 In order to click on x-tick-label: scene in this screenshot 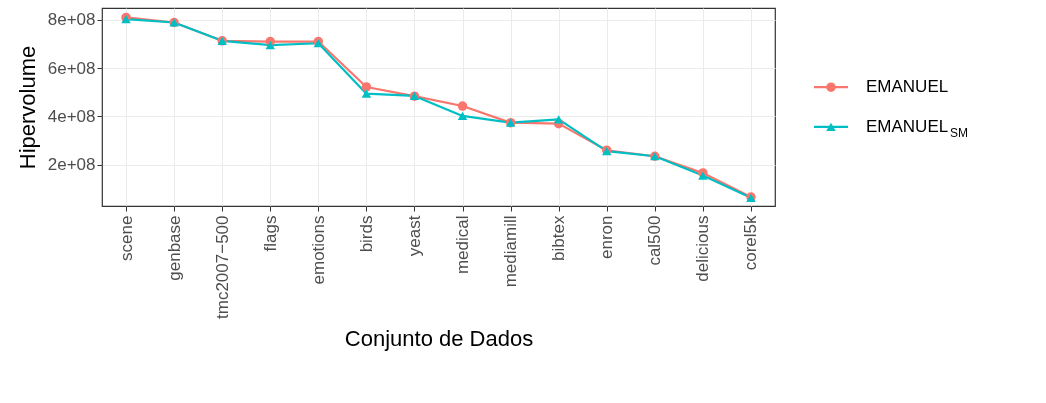, I will do `click(126, 238)`.